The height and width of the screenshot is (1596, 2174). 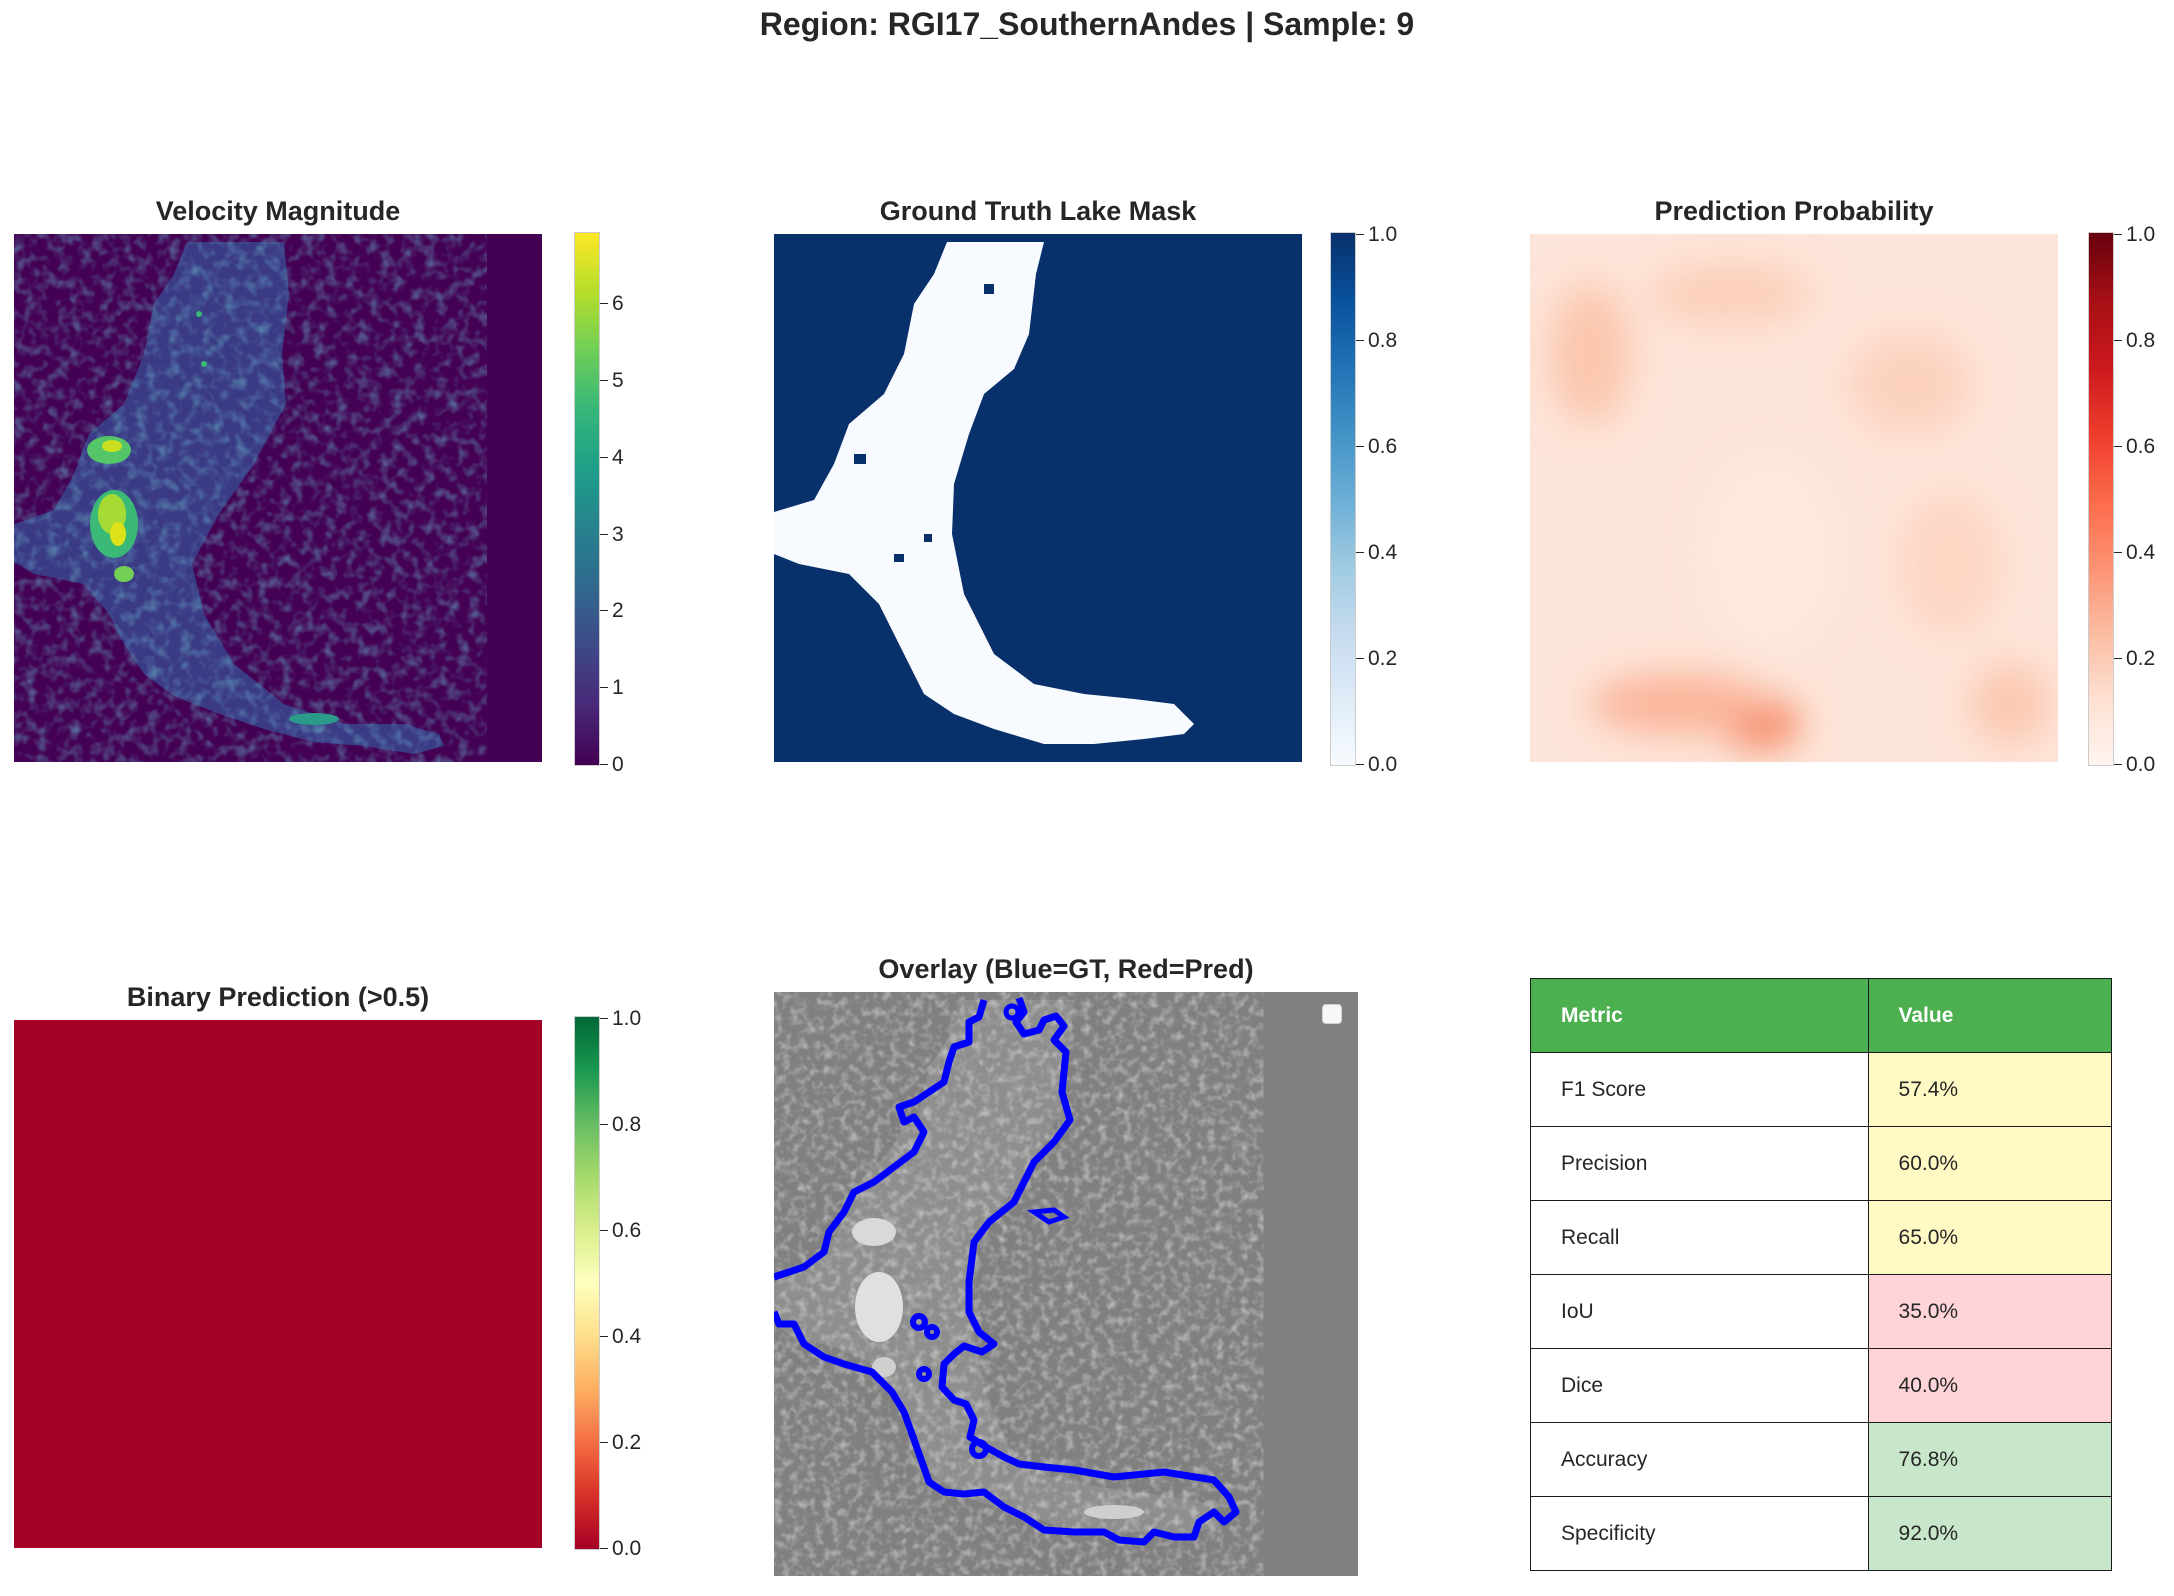 What do you see at coordinates (1383, 552) in the screenshot?
I see `ground-truth-tick-label: 0.4` at bounding box center [1383, 552].